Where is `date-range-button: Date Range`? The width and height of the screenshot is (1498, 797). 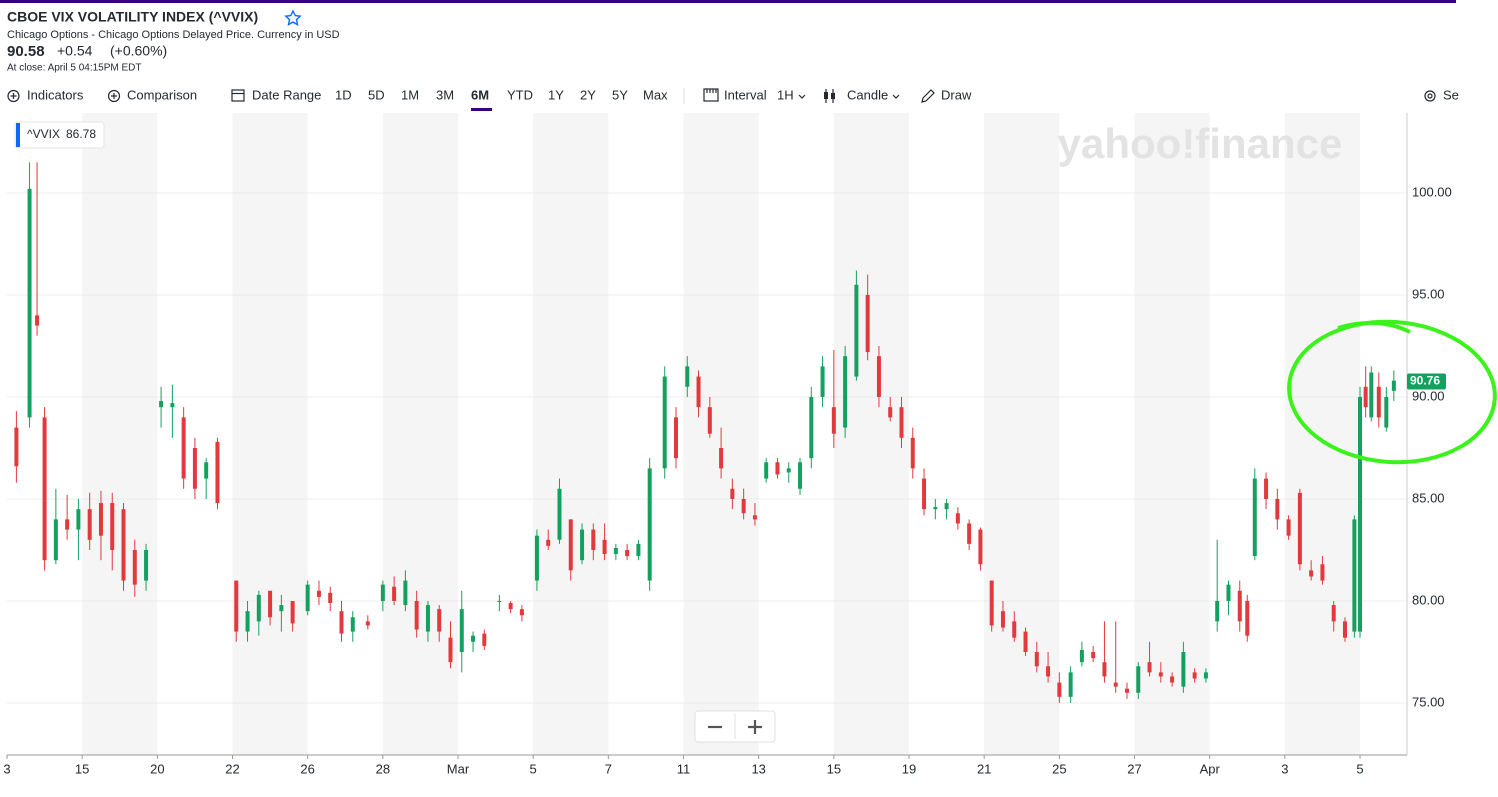 date-range-button: Date Range is located at coordinates (286, 94).